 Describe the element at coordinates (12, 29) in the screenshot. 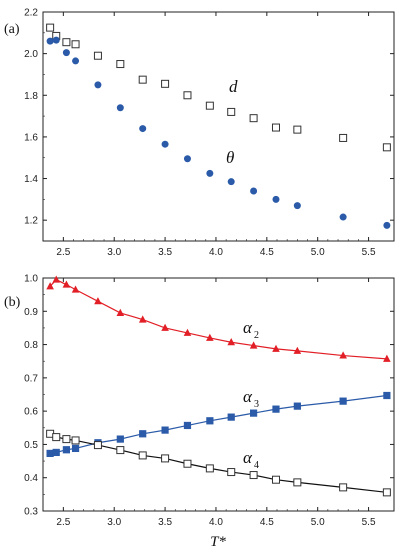

I see `panel-label: (a)` at that location.